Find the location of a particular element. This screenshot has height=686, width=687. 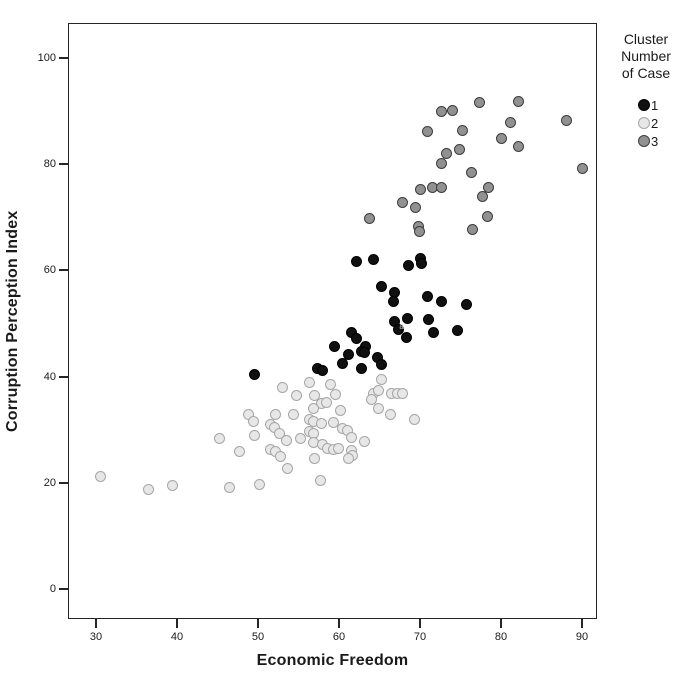

legend-items: 1 2 3 is located at coordinates (646, 123).